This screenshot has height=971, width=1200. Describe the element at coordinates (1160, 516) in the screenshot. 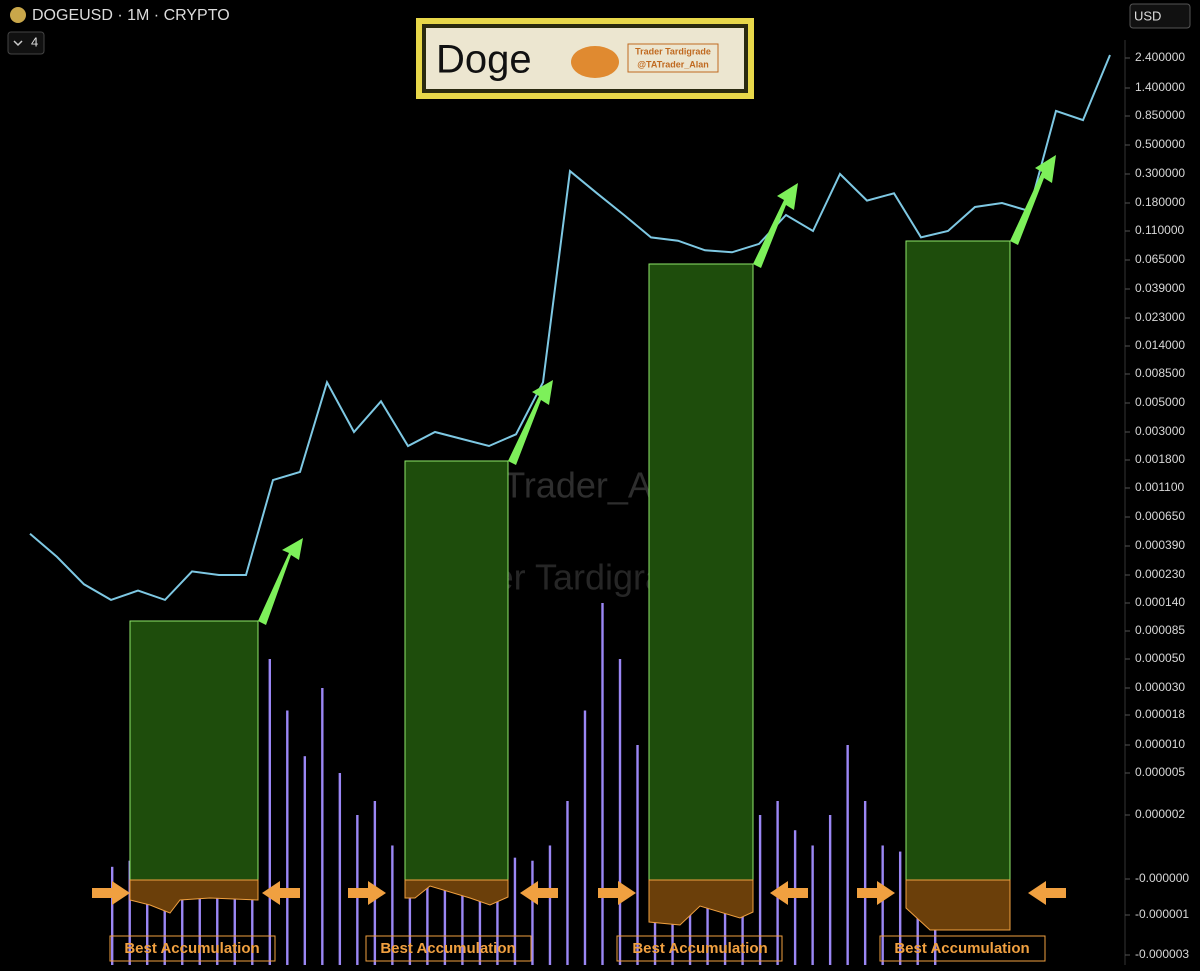

I see `y-tick-label: 0.000650` at that location.